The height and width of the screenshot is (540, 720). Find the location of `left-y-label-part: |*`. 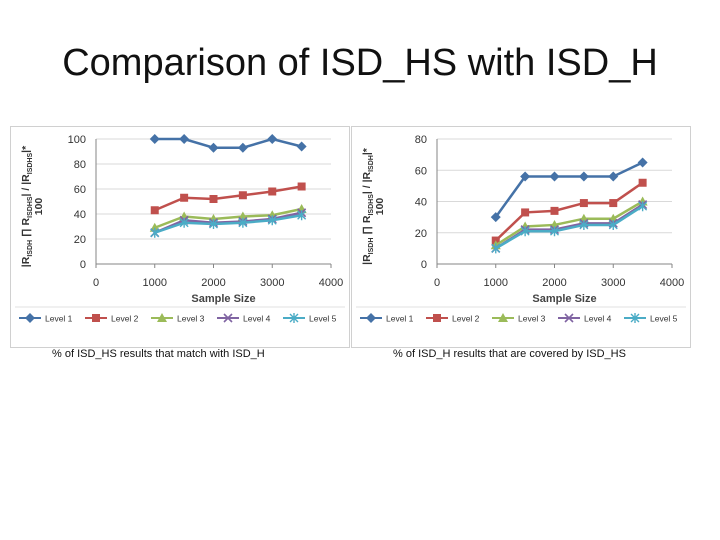

left-y-label-part: |* is located at coordinates (26, 149).